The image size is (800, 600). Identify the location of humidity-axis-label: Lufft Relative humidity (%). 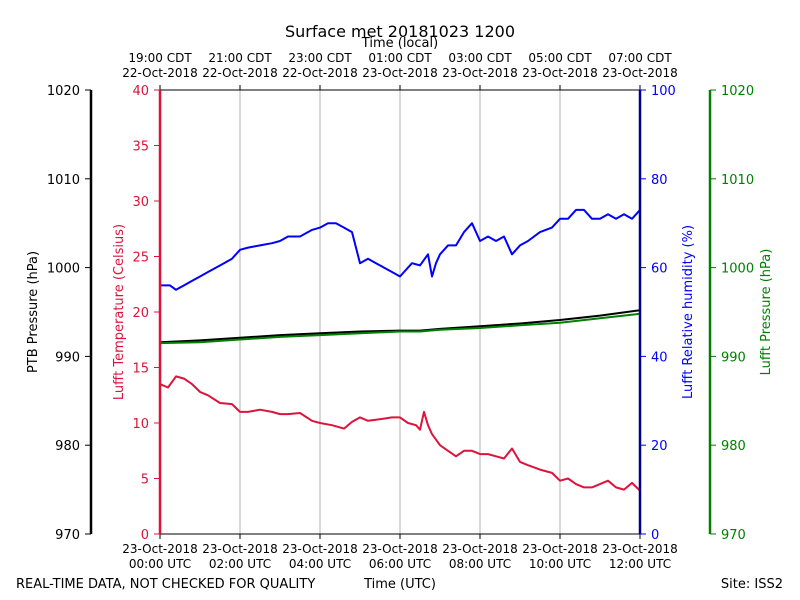
(688, 312).